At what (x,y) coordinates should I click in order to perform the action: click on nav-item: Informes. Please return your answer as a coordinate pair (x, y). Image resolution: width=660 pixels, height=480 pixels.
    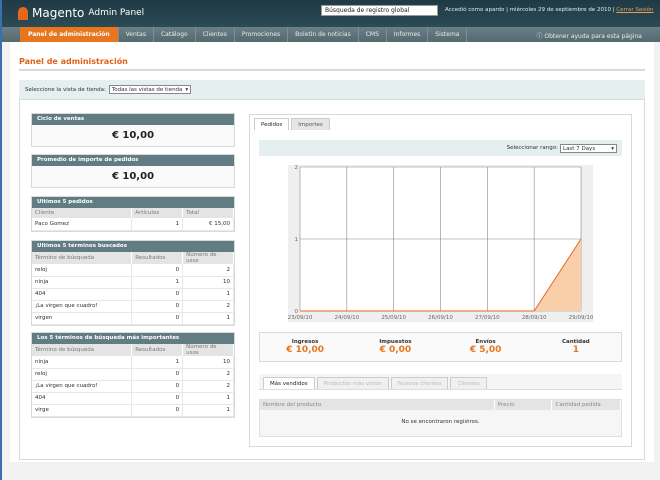
    Looking at the image, I should click on (408, 34).